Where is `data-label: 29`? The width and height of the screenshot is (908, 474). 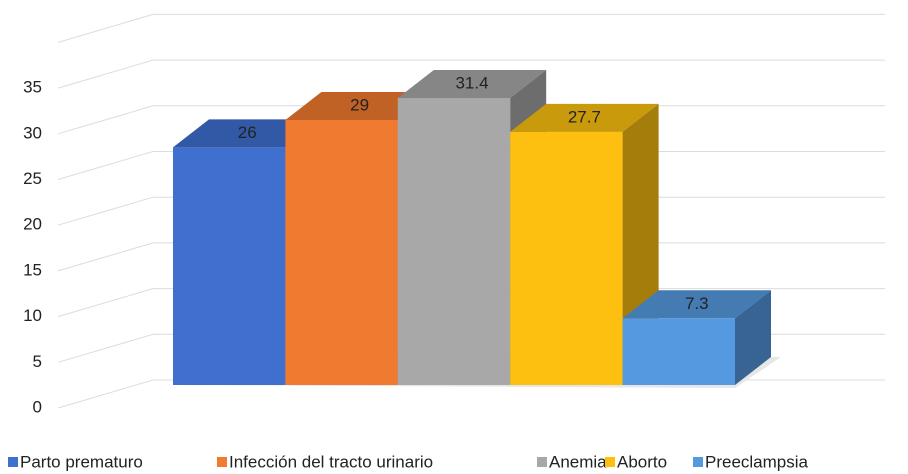
data-label: 29 is located at coordinates (359, 104).